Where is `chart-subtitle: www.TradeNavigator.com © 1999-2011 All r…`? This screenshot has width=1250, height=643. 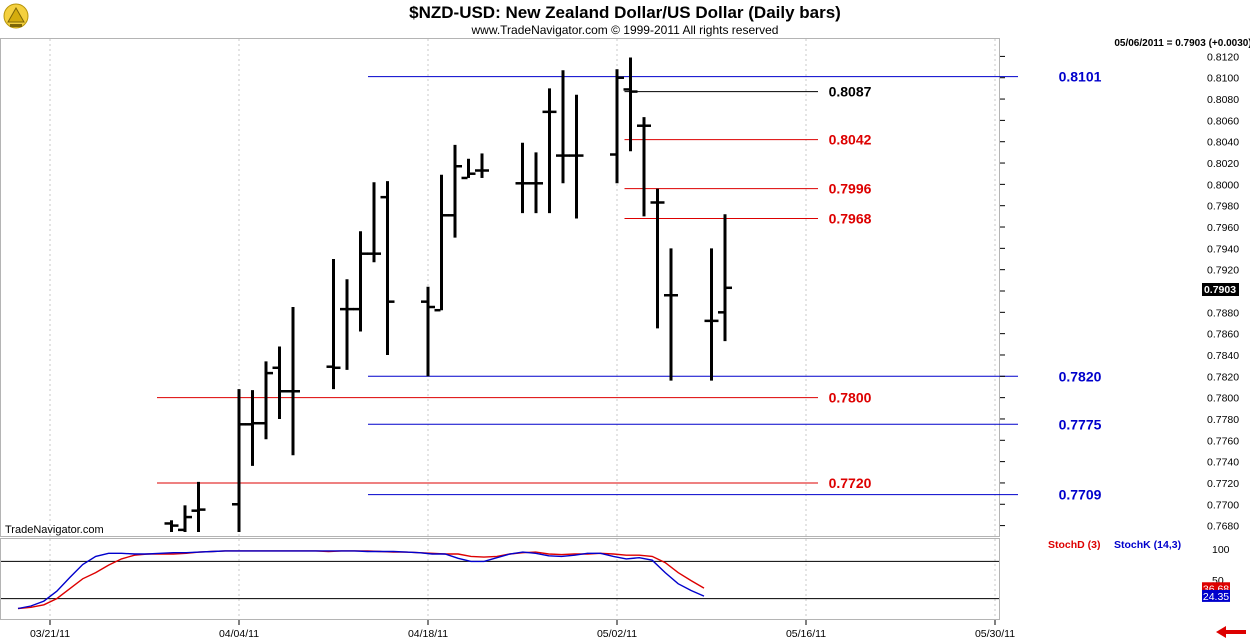 chart-subtitle: www.TradeNavigator.com © 1999-2011 All r… is located at coordinates (625, 30).